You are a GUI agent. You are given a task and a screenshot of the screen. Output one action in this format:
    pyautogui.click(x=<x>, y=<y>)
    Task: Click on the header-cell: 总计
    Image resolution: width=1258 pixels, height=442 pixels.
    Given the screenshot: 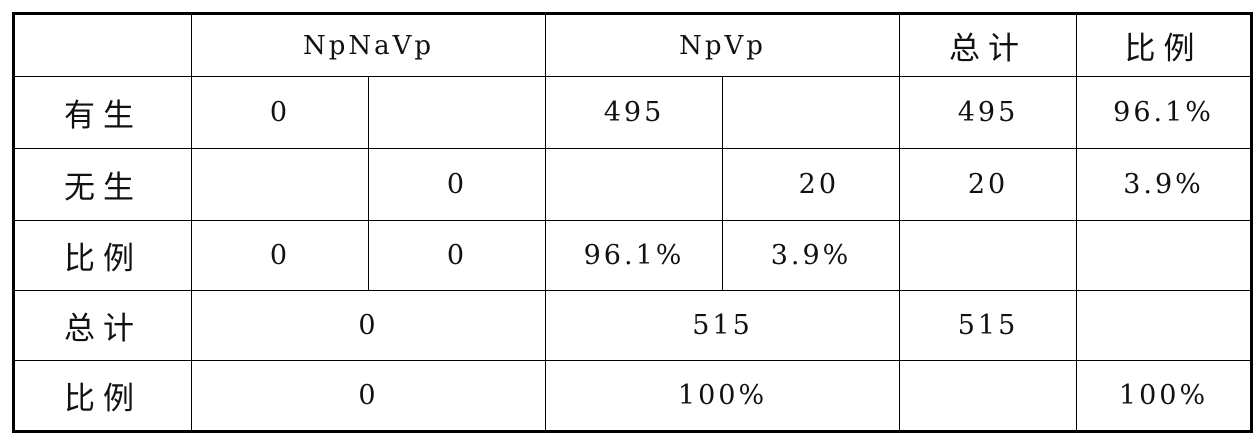 What is the action you would take?
    pyautogui.click(x=988, y=45)
    